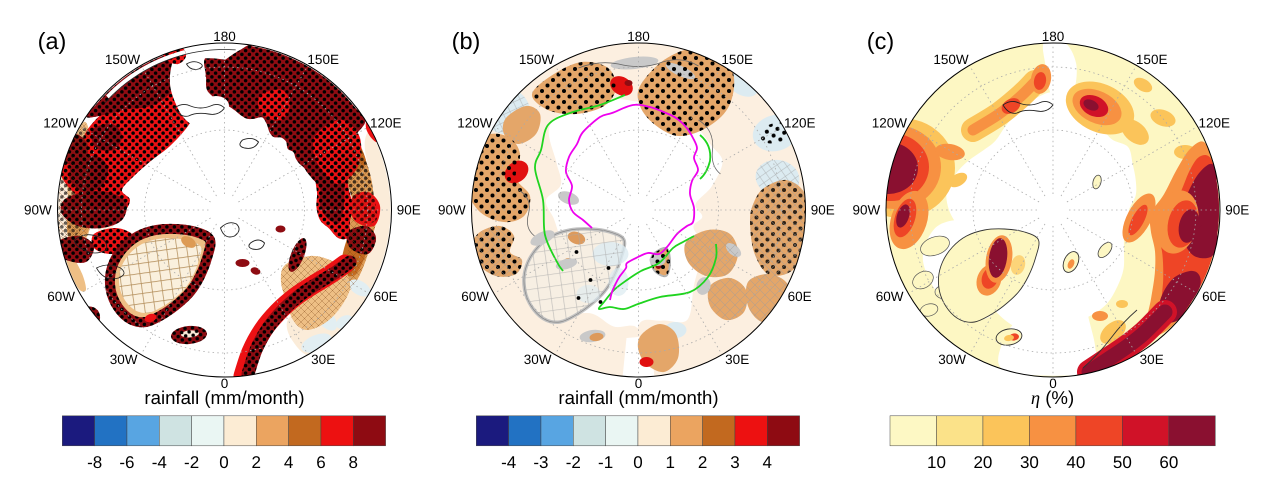 This screenshot has height=483, width=1269. I want to click on svg-text: 50, so click(1122, 462).